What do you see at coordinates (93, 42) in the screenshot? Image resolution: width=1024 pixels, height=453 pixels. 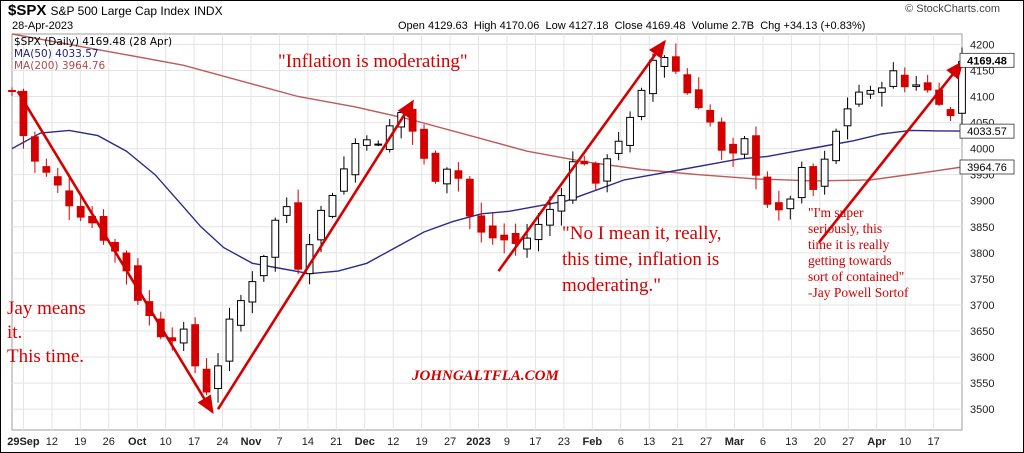 I see `legend-price: $SPX (Daily) 4169.48 (28 Apr)` at bounding box center [93, 42].